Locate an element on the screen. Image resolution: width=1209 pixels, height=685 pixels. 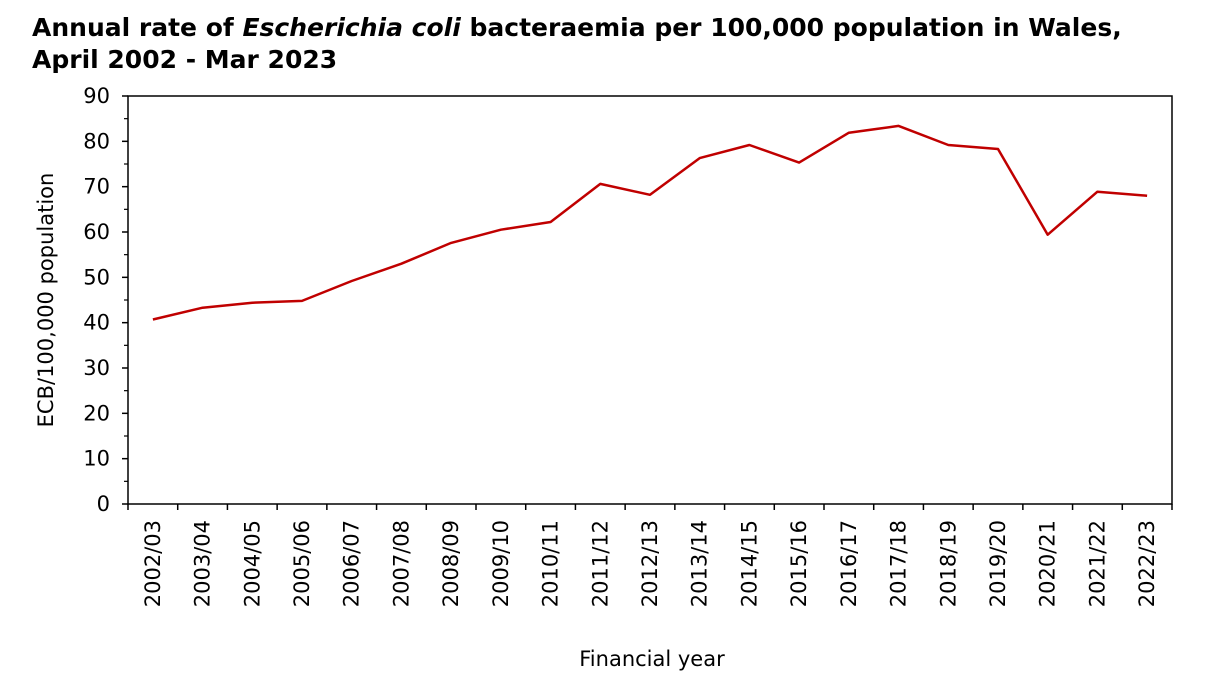
y-tick-label: 40 is located at coordinates (96, 323).